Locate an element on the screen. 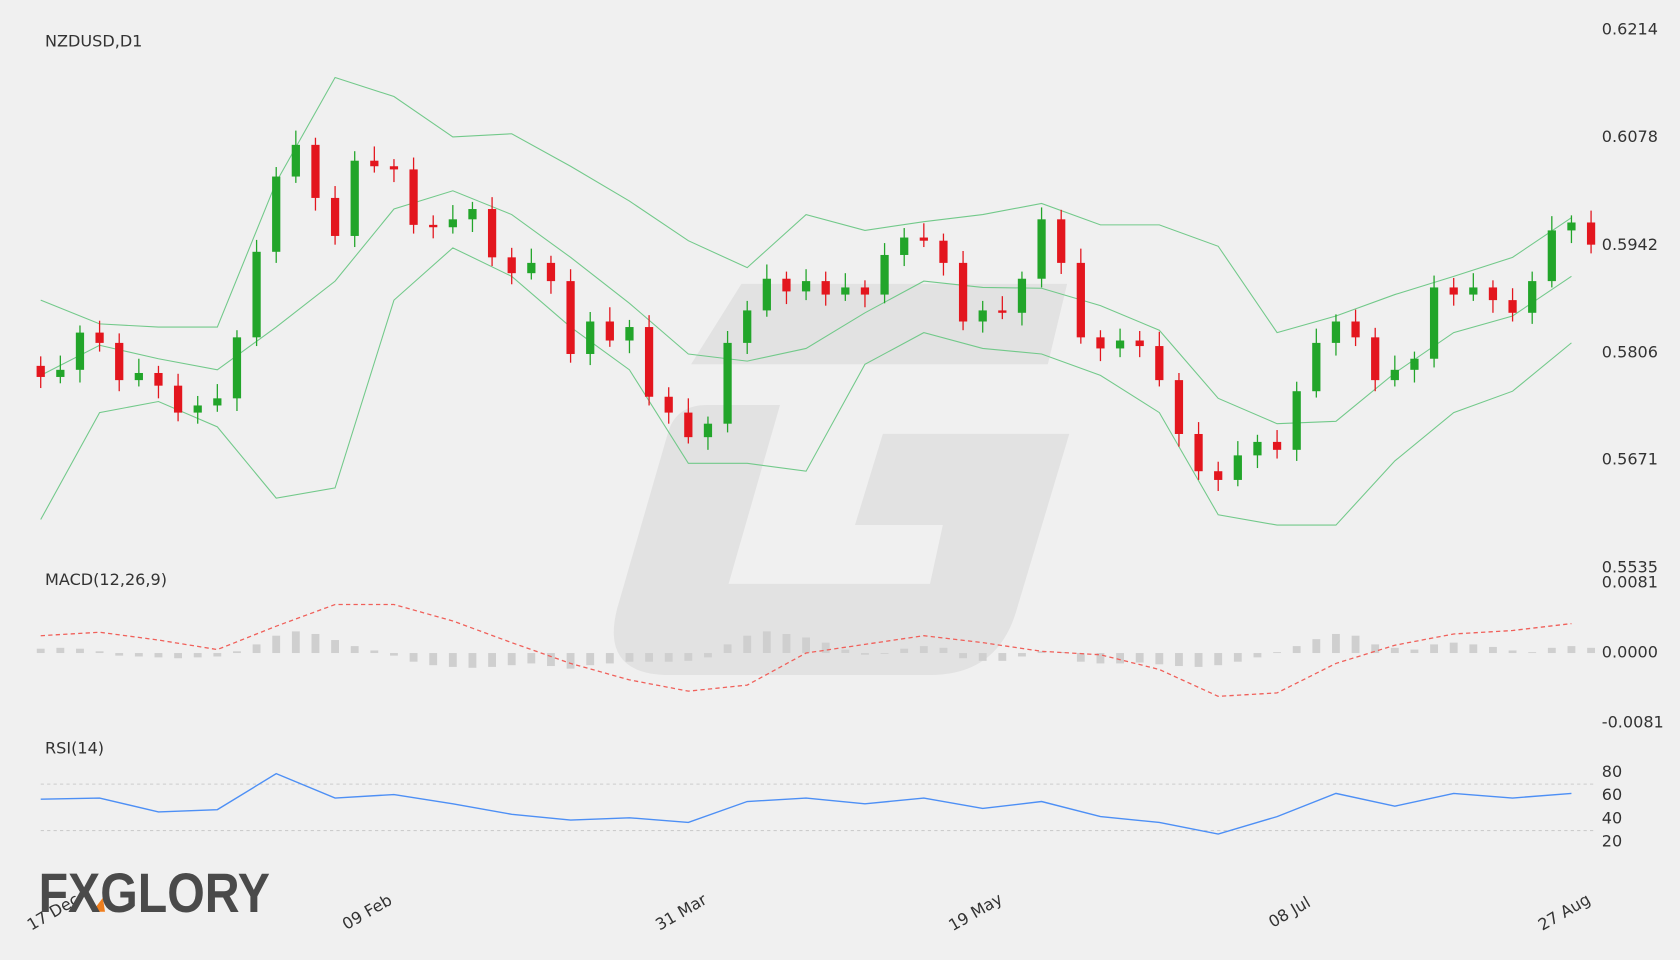 The image size is (1680, 960). y-tick-label: 20 is located at coordinates (1612, 841).